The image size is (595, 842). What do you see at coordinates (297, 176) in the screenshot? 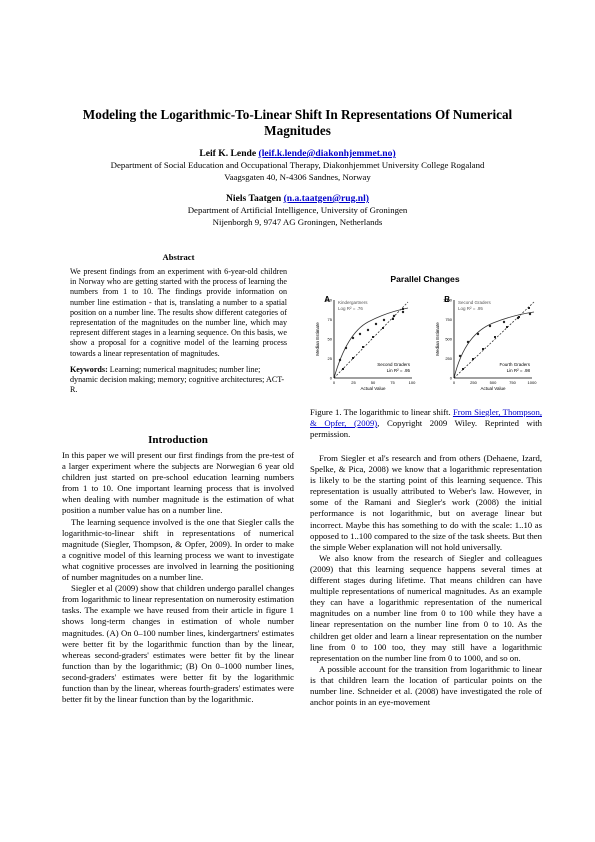
I see `affiliation: Vaagsgaten 40, N-4306 Sandnes, Norway` at bounding box center [297, 176].